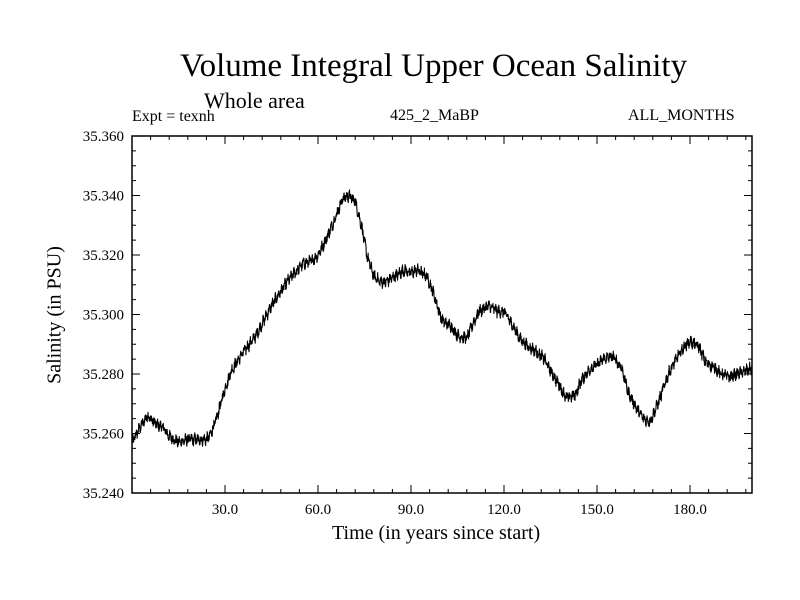 The width and height of the screenshot is (800, 600). Describe the element at coordinates (597, 510) in the screenshot. I see `x-tick-label: 150.0` at that location.